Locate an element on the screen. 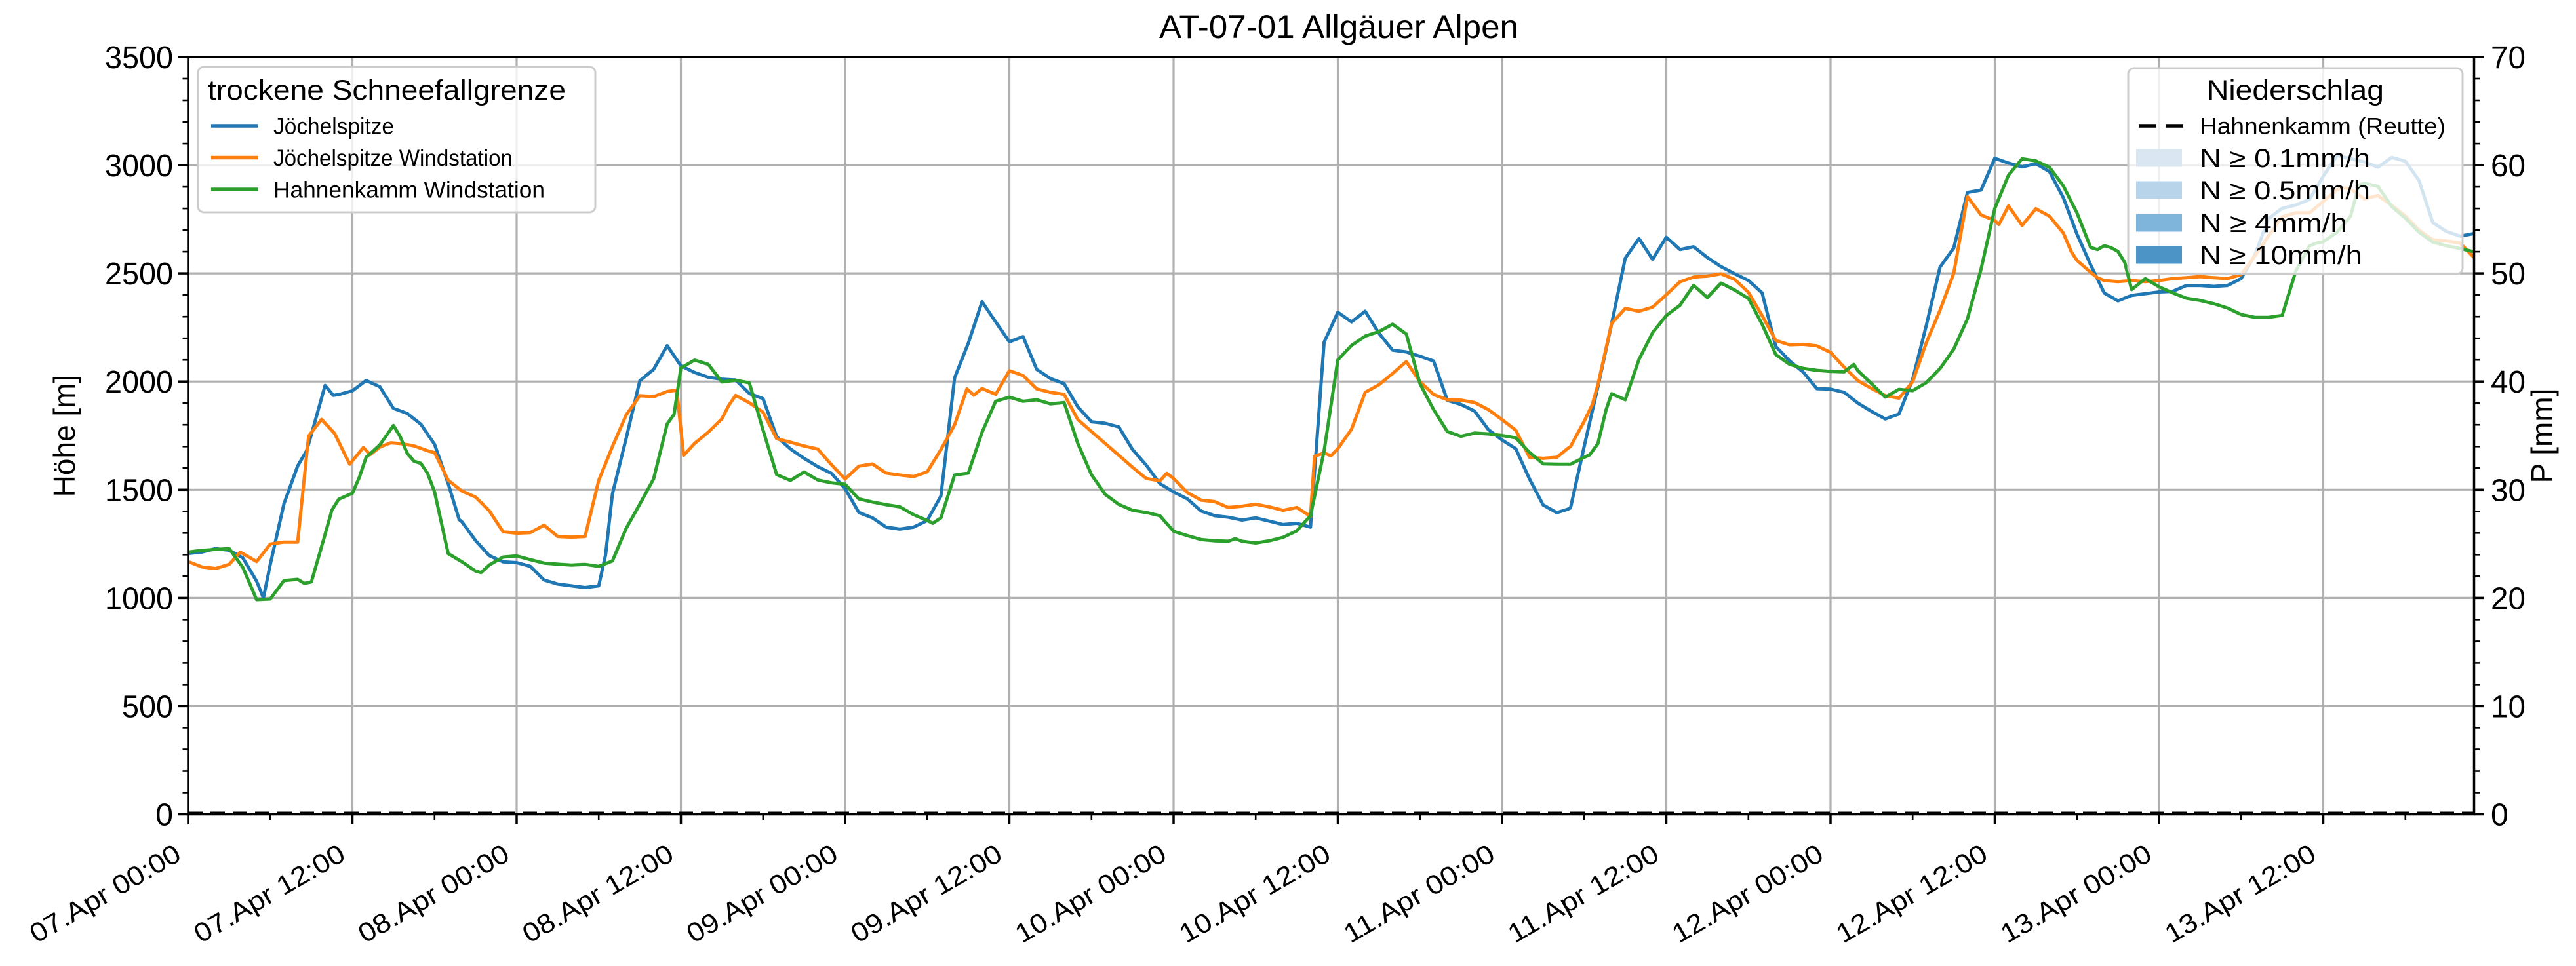  svg-text: 3500 is located at coordinates (139, 58).